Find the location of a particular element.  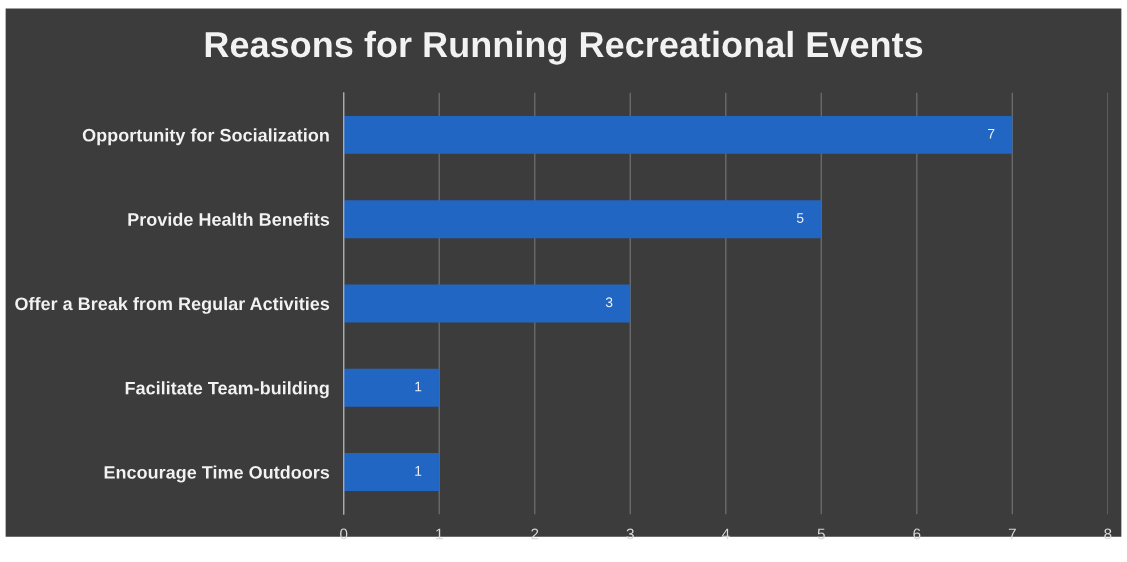

y-tick-label: Opportunity for Socialization is located at coordinates (205, 137).